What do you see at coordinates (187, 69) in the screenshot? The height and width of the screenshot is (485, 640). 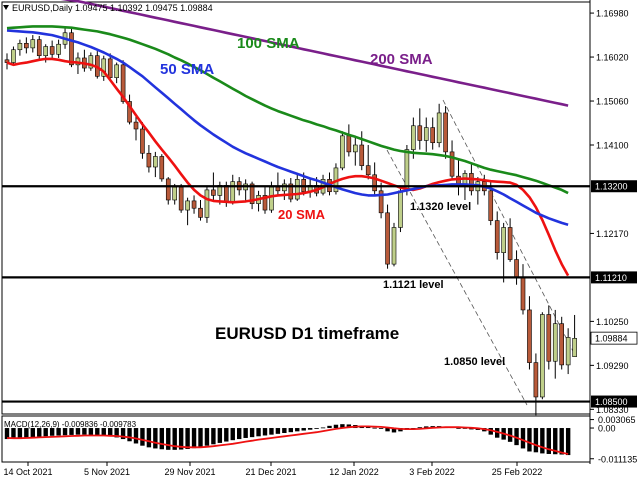 I see `sma50-label: 50 SMA` at bounding box center [187, 69].